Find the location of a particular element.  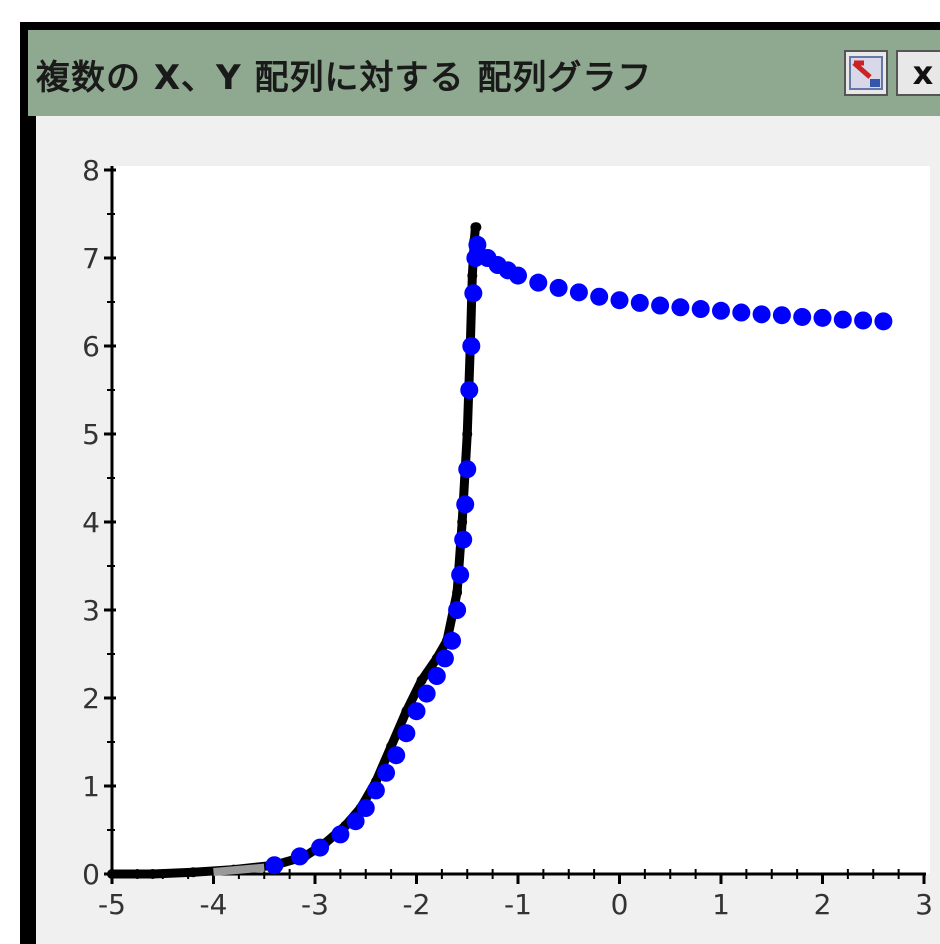

y-tick-label: 6 is located at coordinates (91, 346).